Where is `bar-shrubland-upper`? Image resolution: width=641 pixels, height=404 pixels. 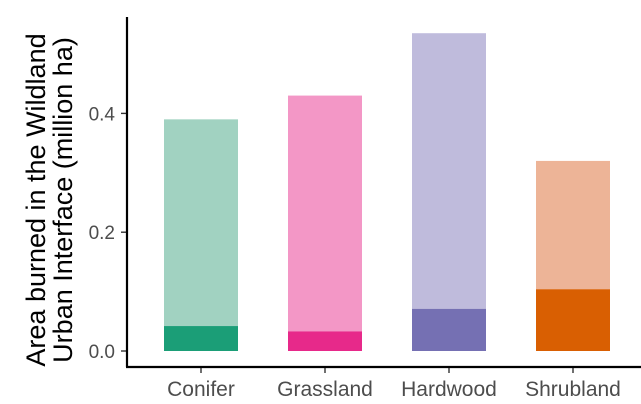
bar-shrubland-upper is located at coordinates (573, 225).